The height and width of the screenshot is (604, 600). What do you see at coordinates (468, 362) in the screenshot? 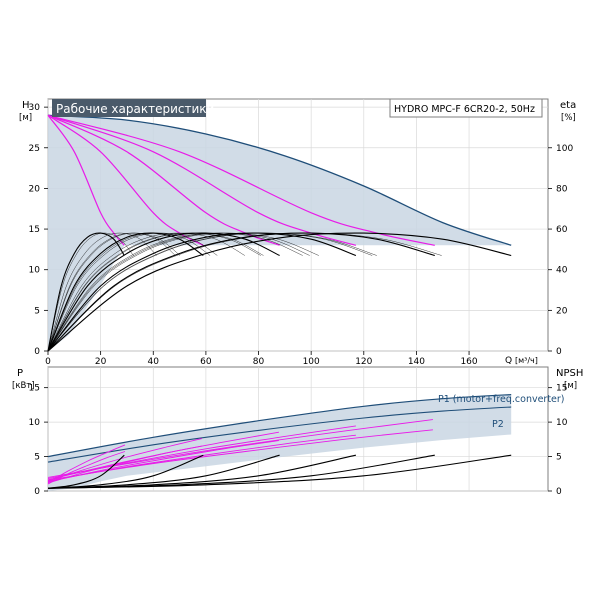
I see `x-tick-label: 160` at bounding box center [468, 362].